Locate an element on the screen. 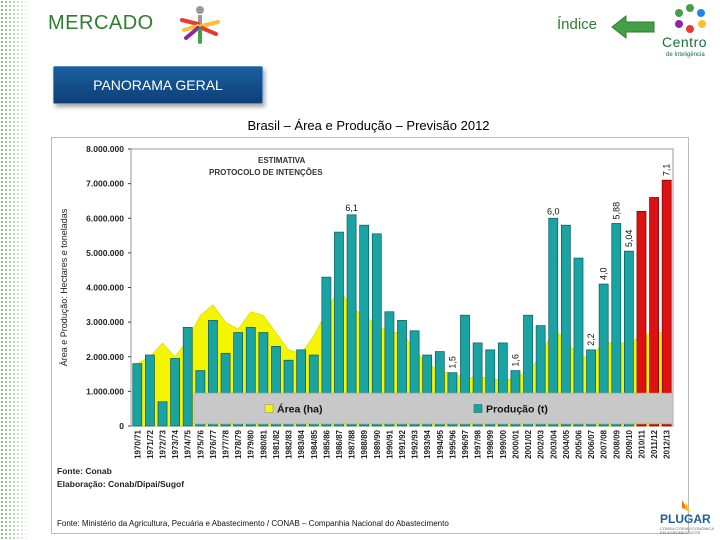 The width and height of the screenshot is (720, 540). legend-label-area: Área (ha) is located at coordinates (300, 409).